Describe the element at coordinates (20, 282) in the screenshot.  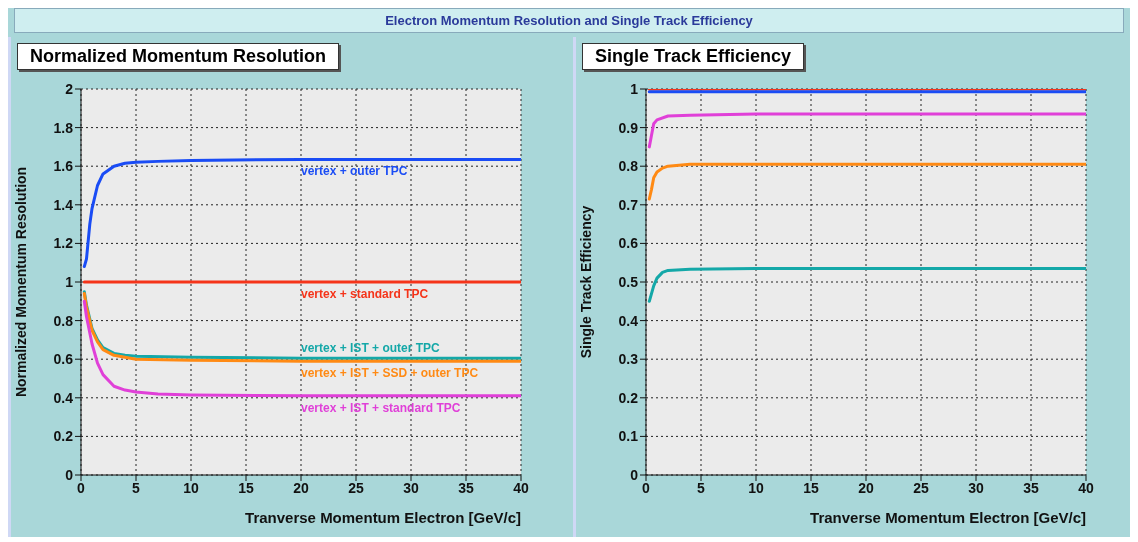
I see `y-axis-title: Normalized Momentum Resolution` at that location.